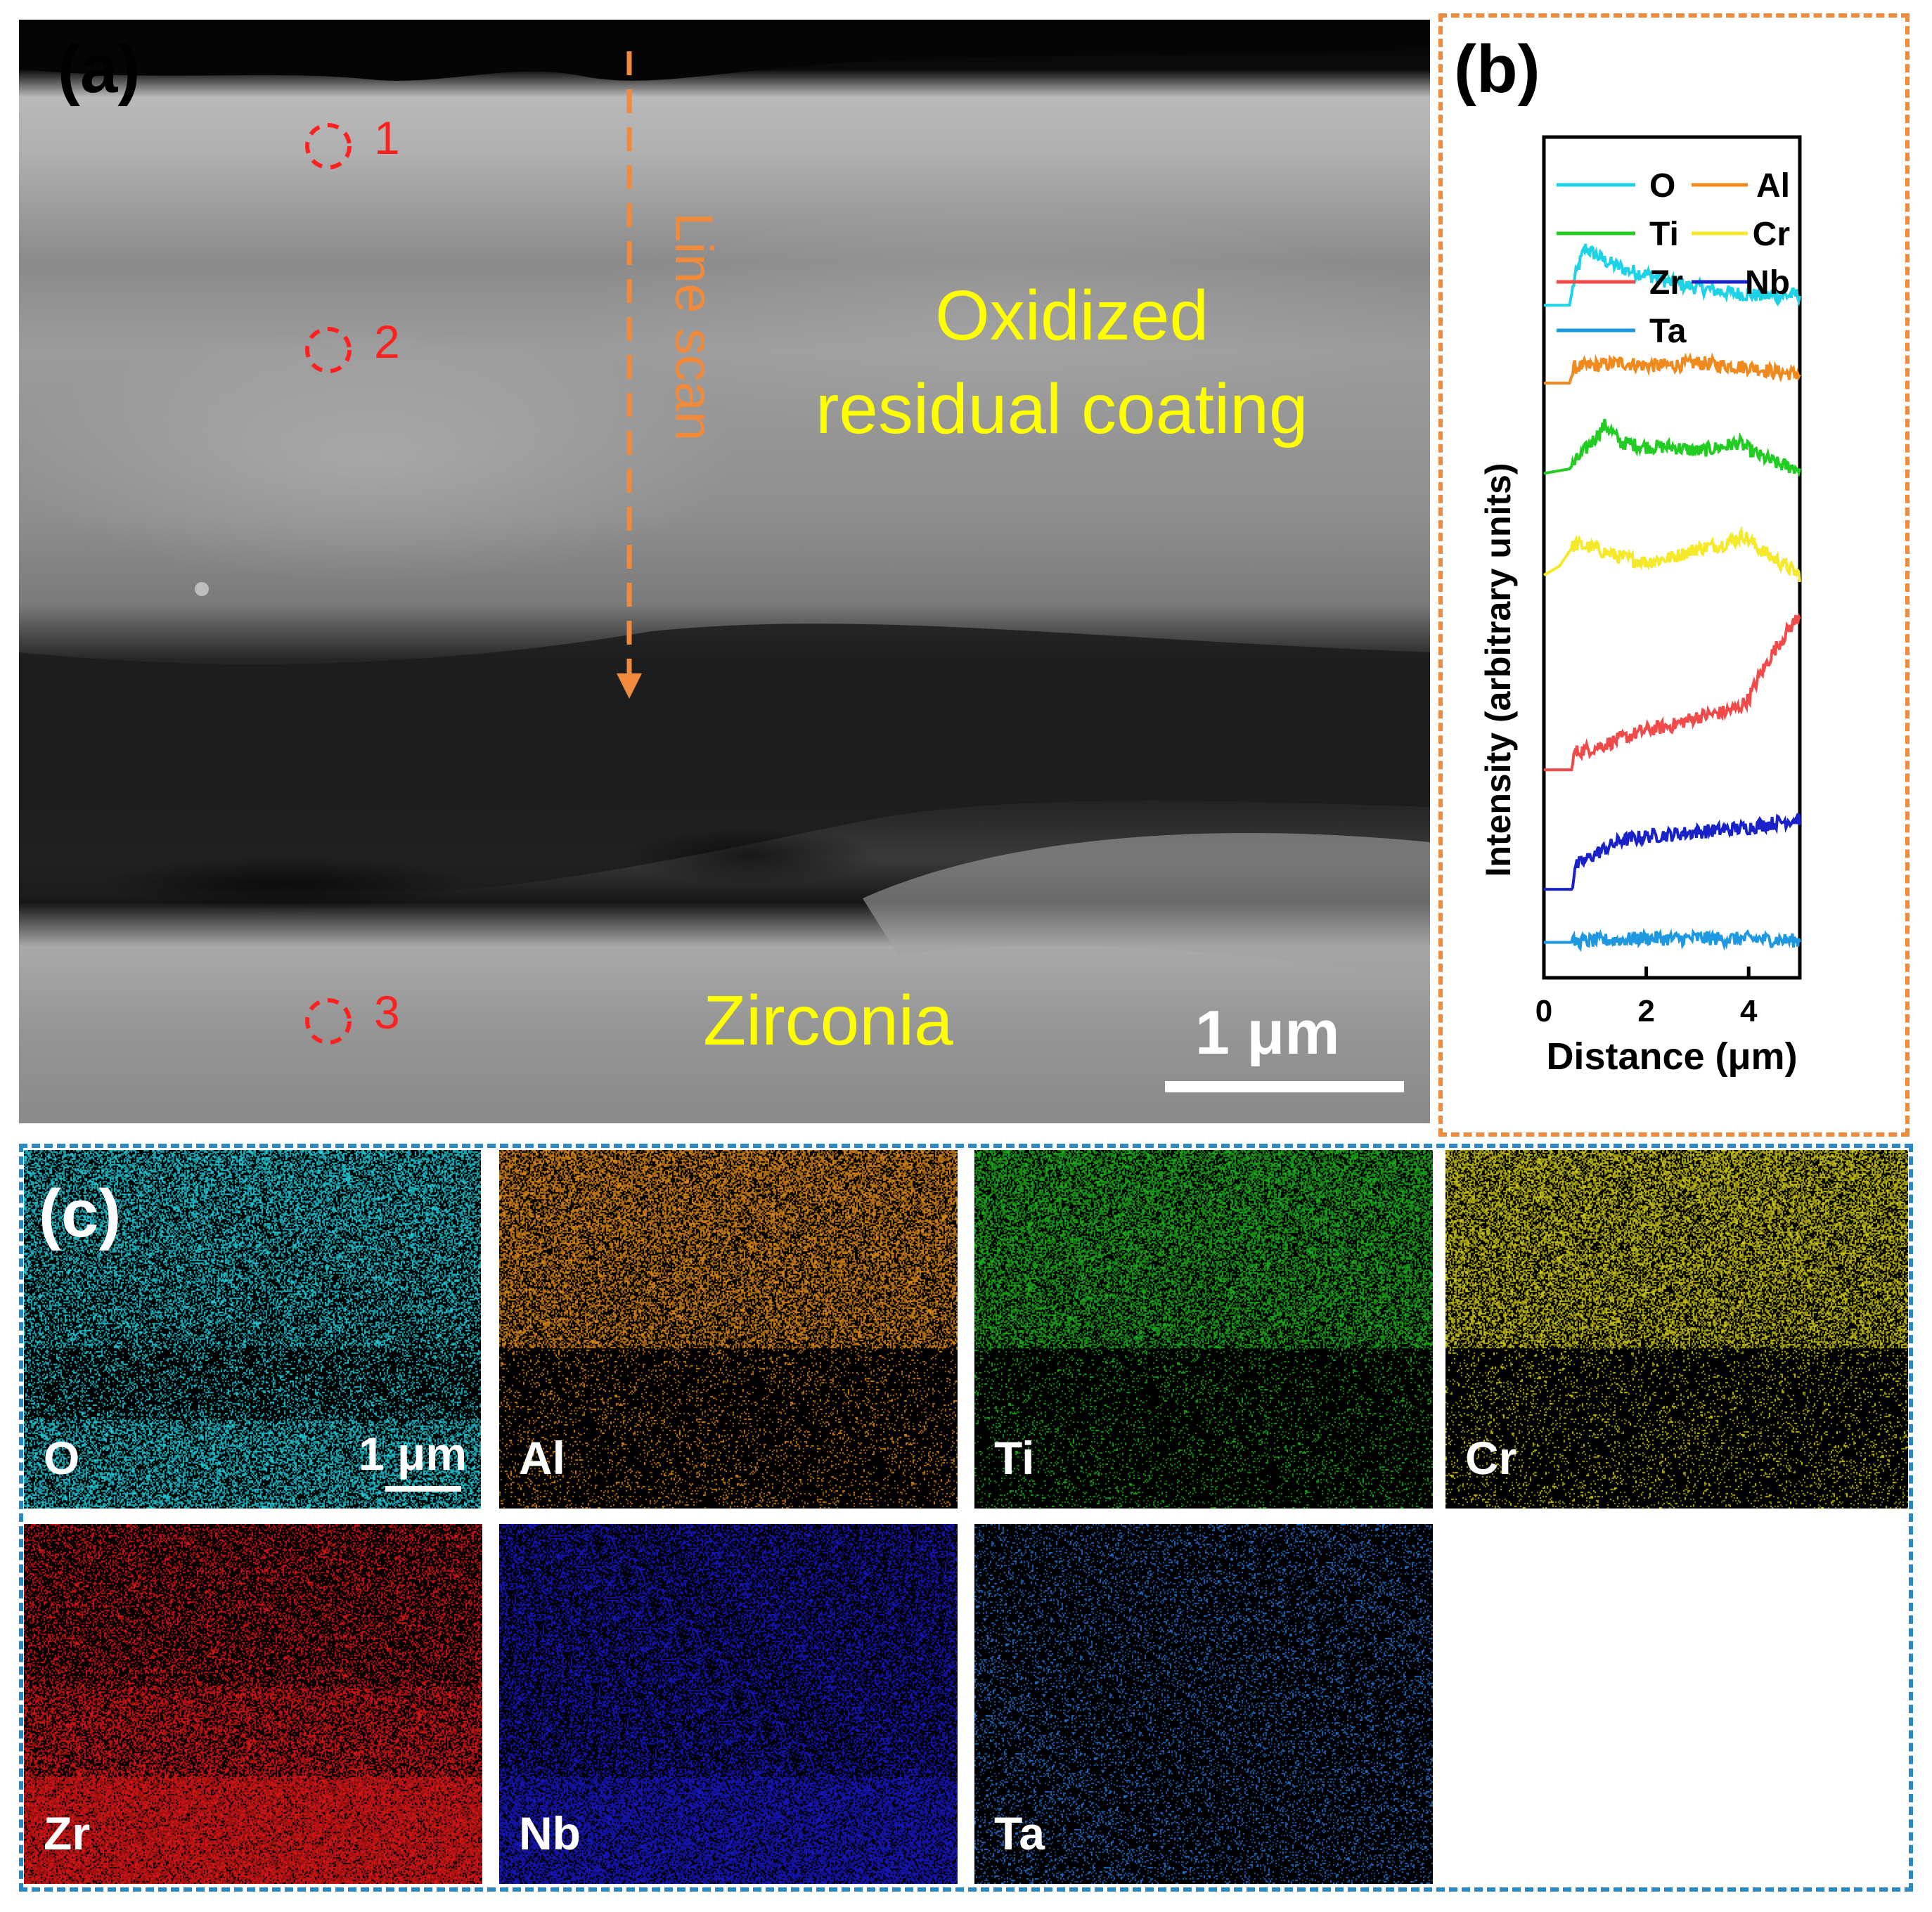 This screenshot has width=1932, height=1912. What do you see at coordinates (828, 1020) in the screenshot?
I see `region-zirconia: Zirconia` at bounding box center [828, 1020].